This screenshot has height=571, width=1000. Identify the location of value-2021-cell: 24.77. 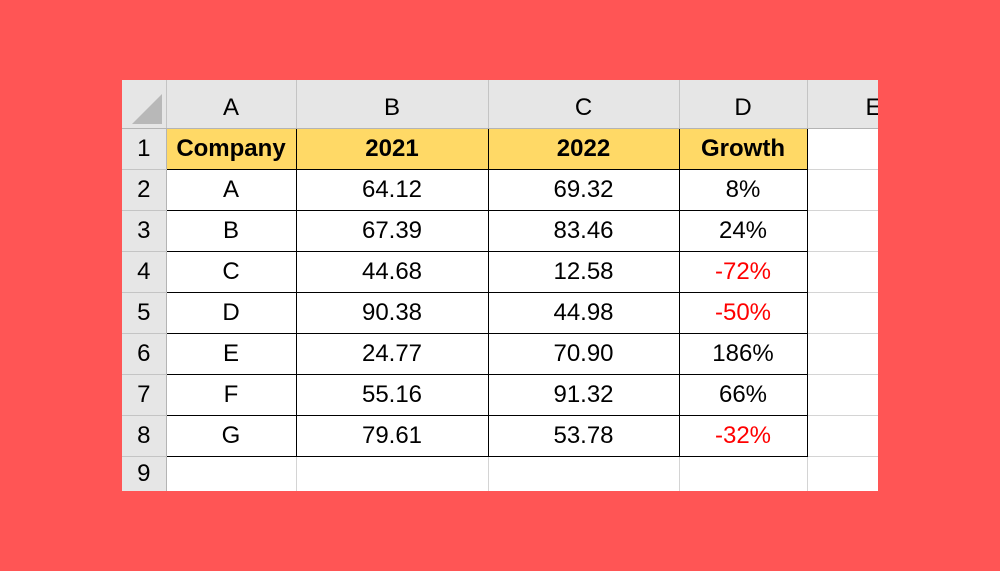
(392, 353).